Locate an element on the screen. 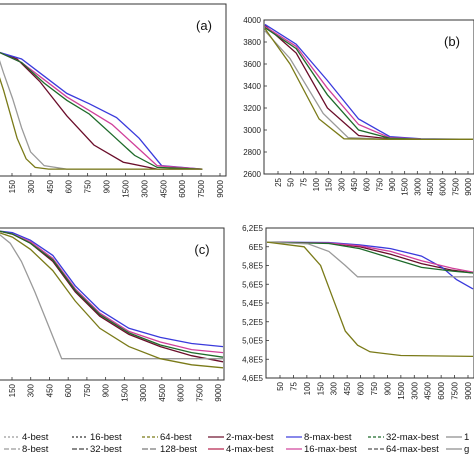 This screenshot has width=474, height=474. x-tick-label: 75 is located at coordinates (303, 181).